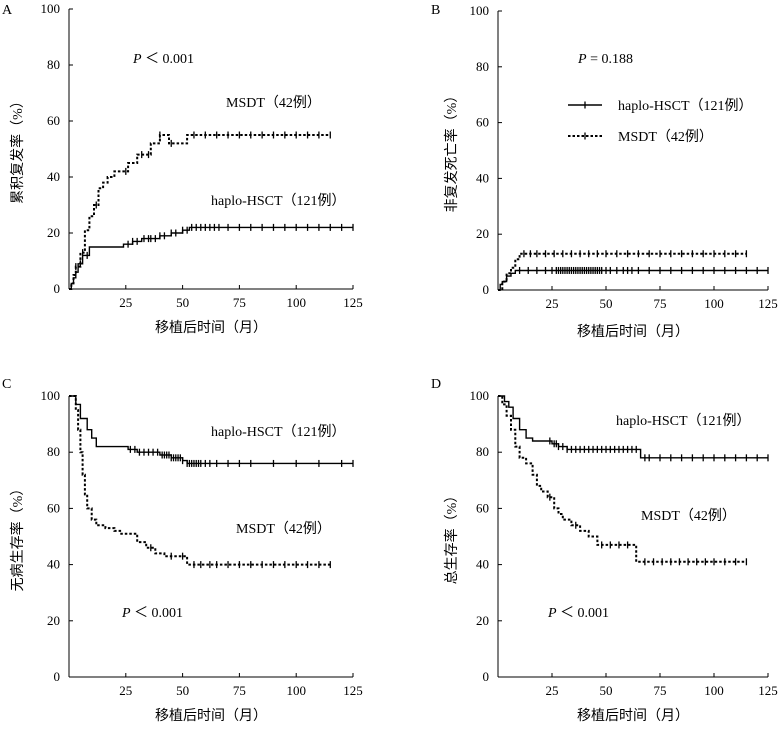  Describe the element at coordinates (665, 137) in the screenshot. I see `legend-label: MSDT（42例）` at that location.